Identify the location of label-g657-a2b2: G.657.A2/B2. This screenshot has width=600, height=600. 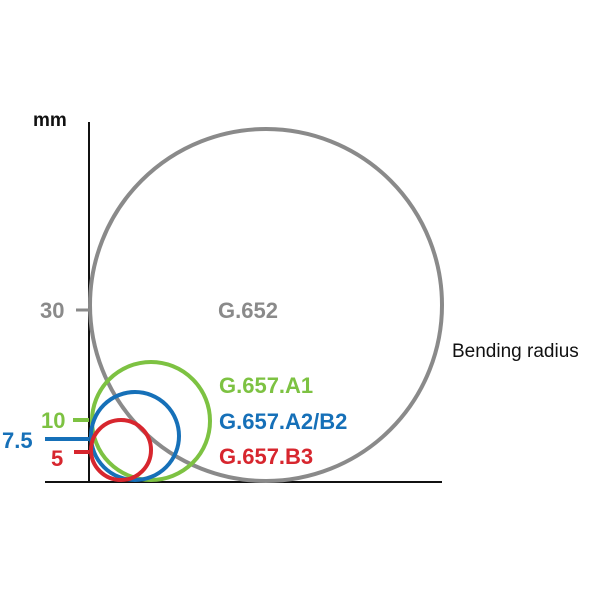
(283, 421).